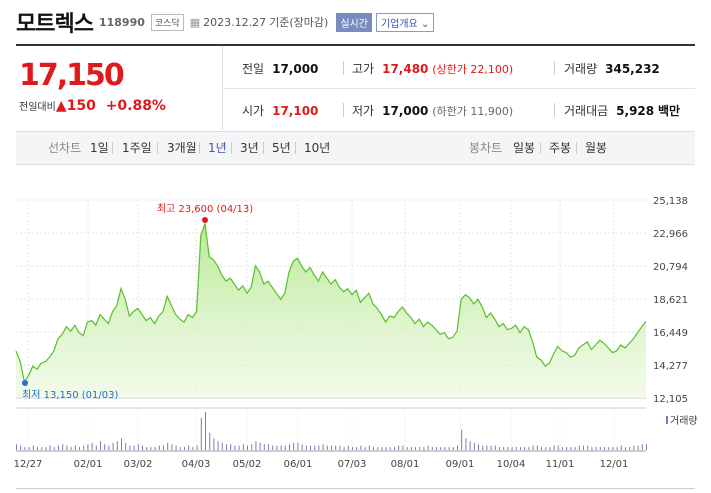  What do you see at coordinates (425, 24) in the screenshot?
I see `chevron-down-icon: ⌄` at bounding box center [425, 24].